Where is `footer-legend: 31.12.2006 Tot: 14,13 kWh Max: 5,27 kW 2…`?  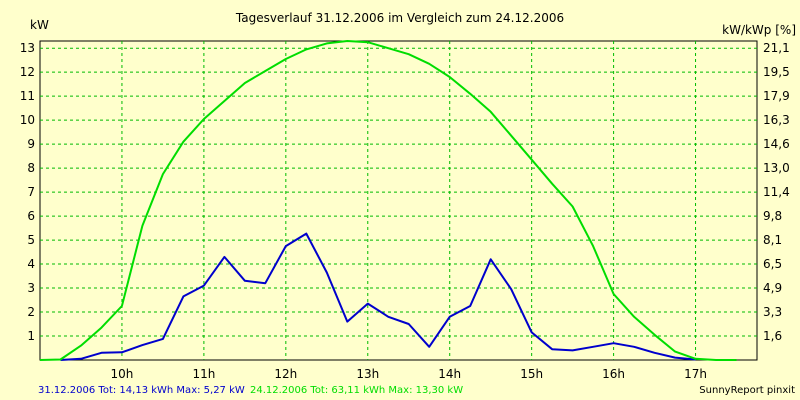
footer-legend: 31.12.2006 Tot: 14,13 kWh Max: 5,27 kW 2… is located at coordinates (250, 390).